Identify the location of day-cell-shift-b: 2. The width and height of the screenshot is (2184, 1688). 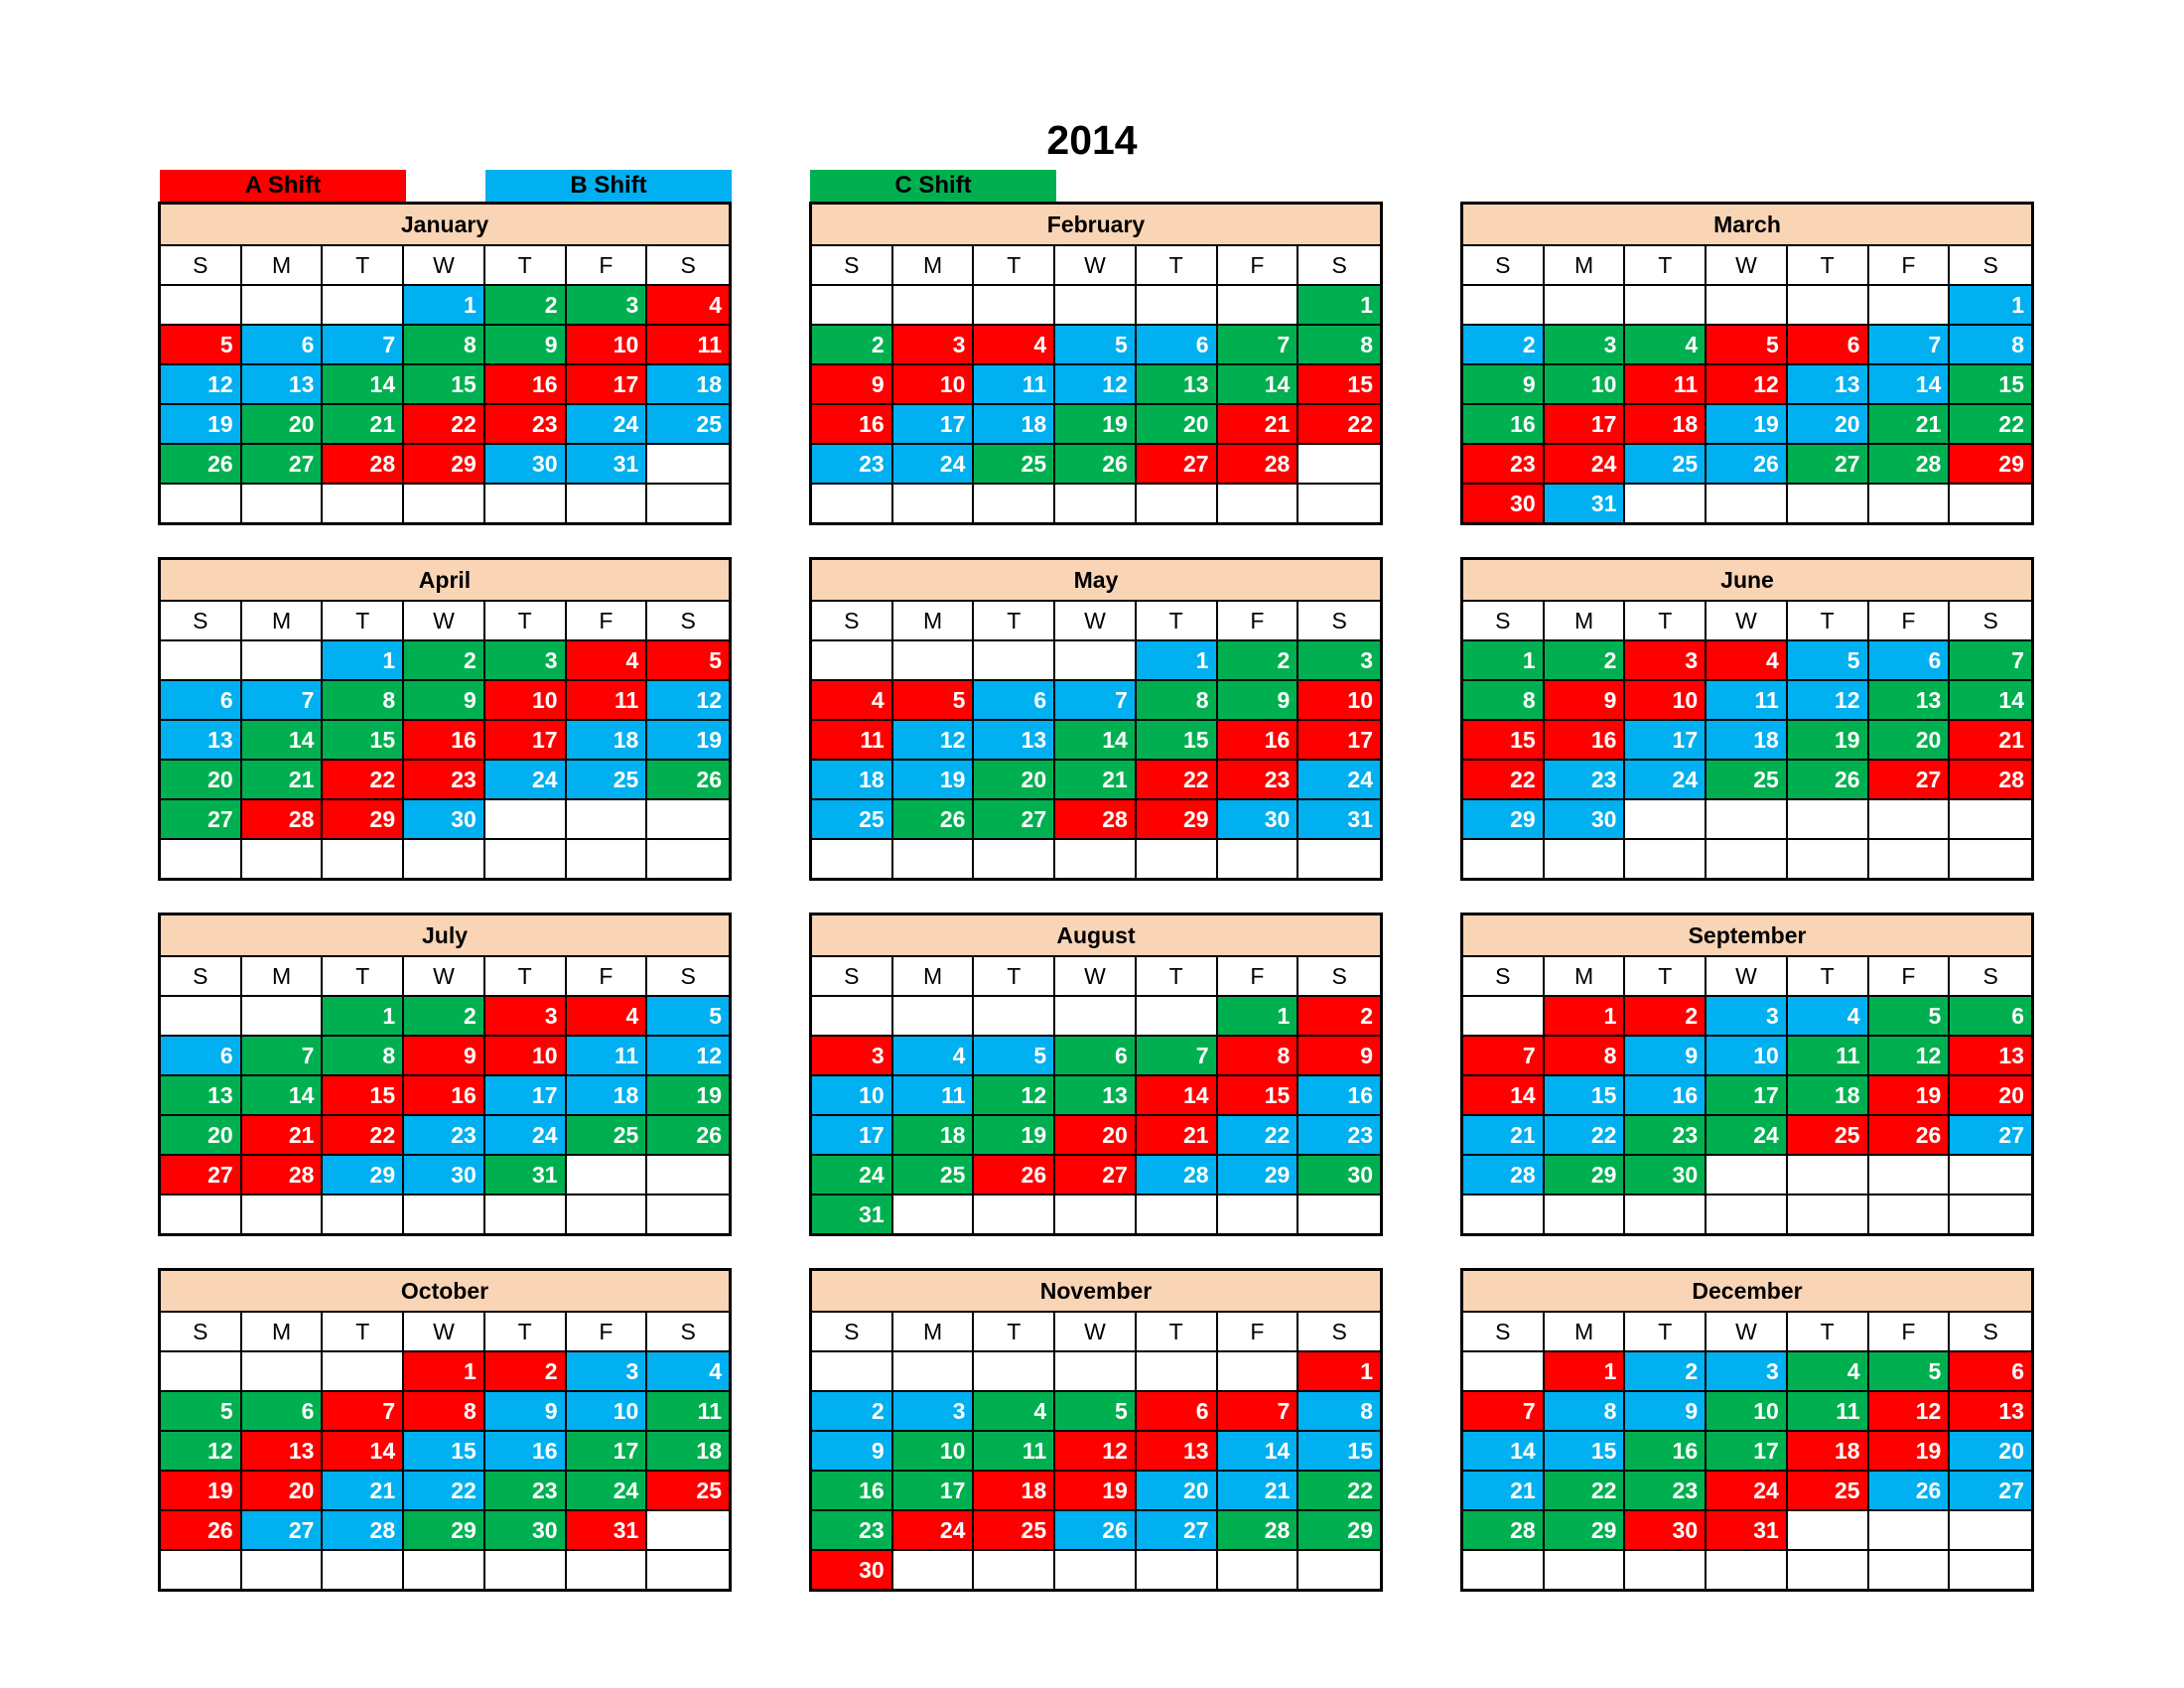
(852, 1412).